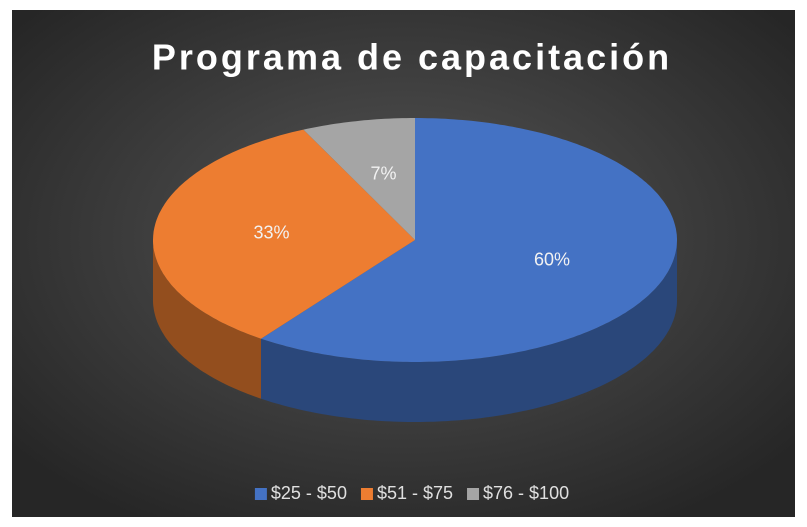  Describe the element at coordinates (384, 173) in the screenshot. I see `data-label: 7%` at that location.